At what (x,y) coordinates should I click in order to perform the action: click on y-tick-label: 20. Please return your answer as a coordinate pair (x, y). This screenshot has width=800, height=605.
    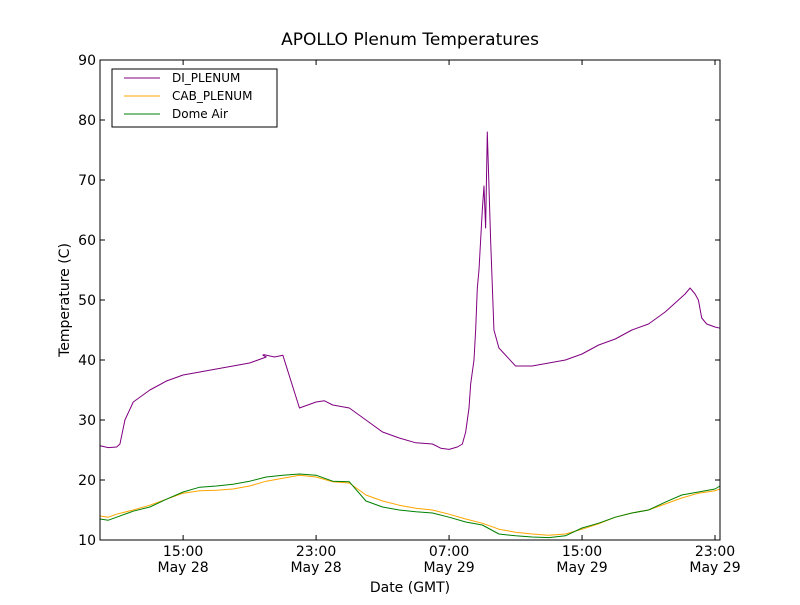
    Looking at the image, I should click on (87, 481).